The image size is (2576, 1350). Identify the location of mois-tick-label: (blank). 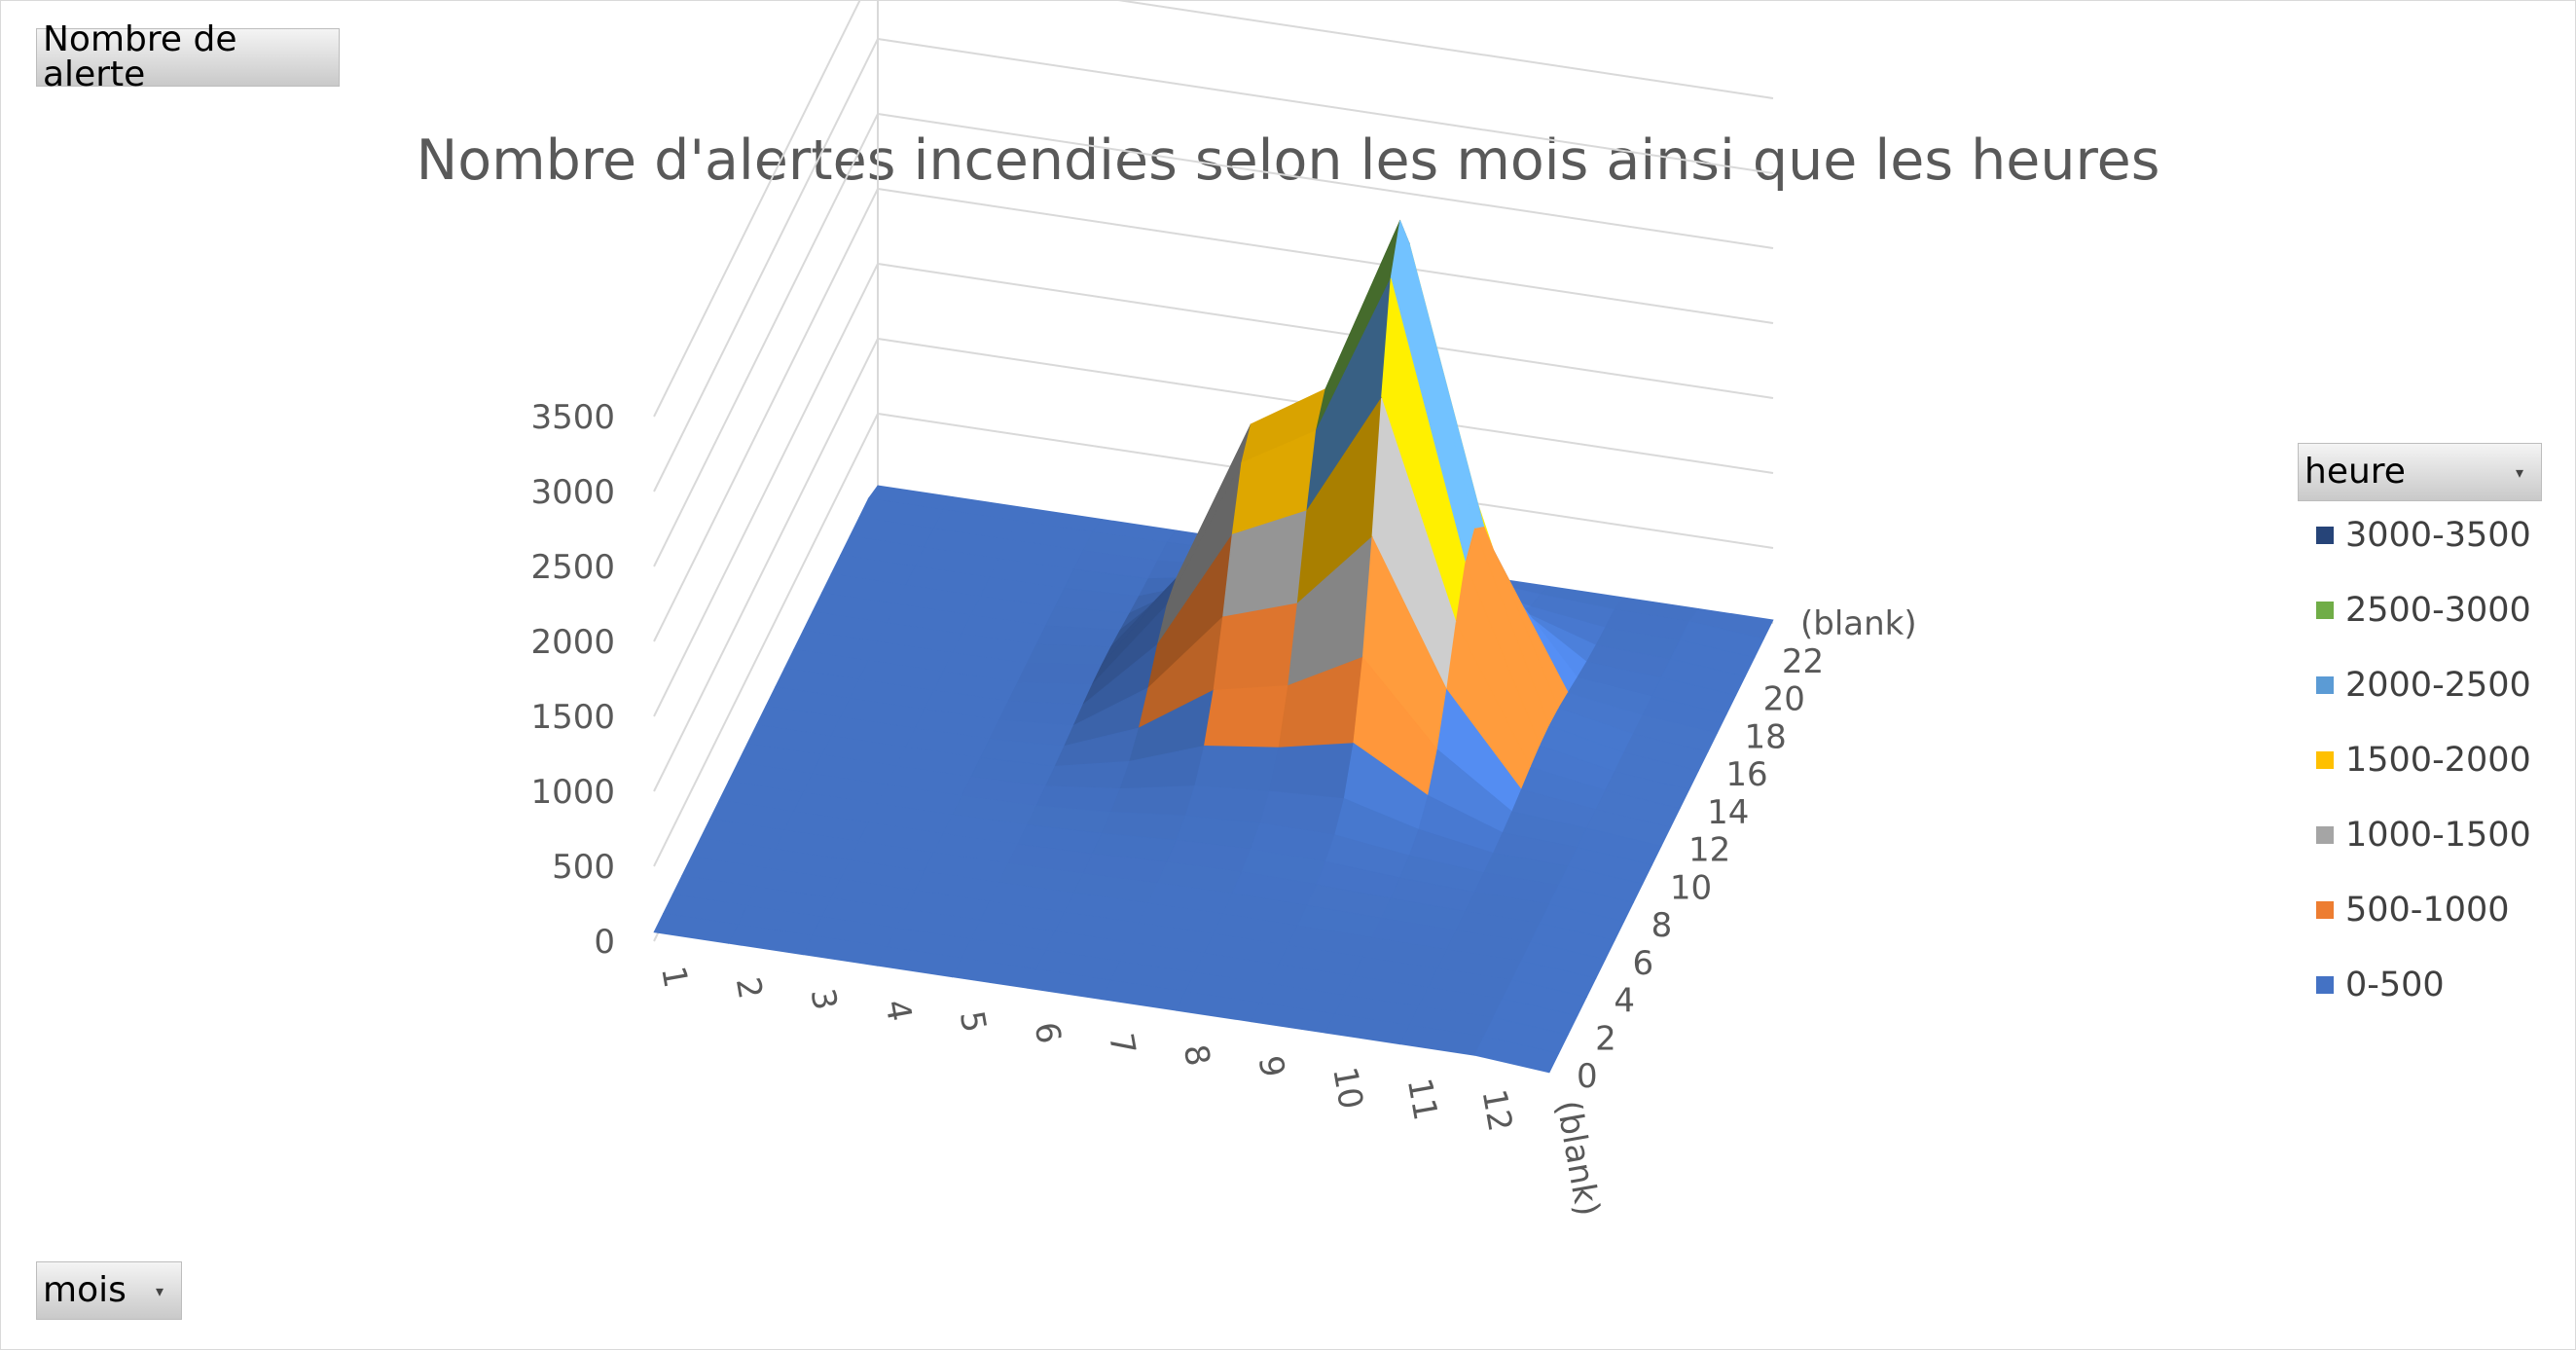
(1577, 1159).